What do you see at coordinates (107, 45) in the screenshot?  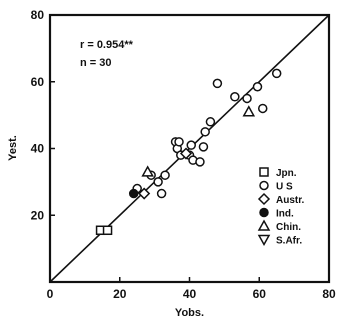 I see `correlation-annotation: r = 0.954**` at bounding box center [107, 45].